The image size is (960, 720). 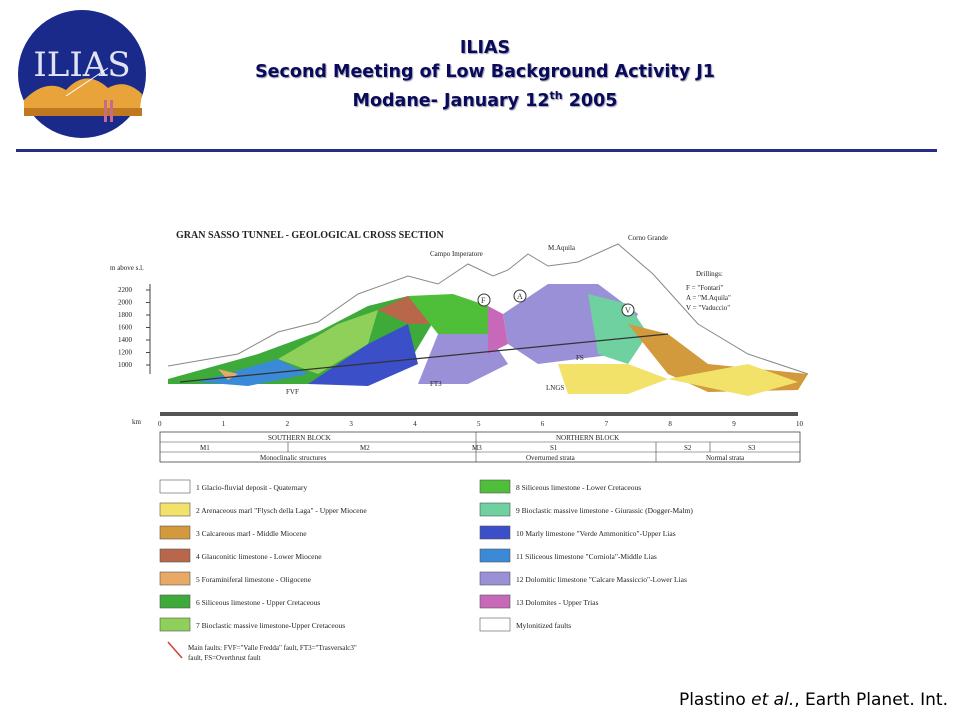 What do you see at coordinates (81, 65) in the screenshot?
I see `logo-text: ILIAS` at bounding box center [81, 65].